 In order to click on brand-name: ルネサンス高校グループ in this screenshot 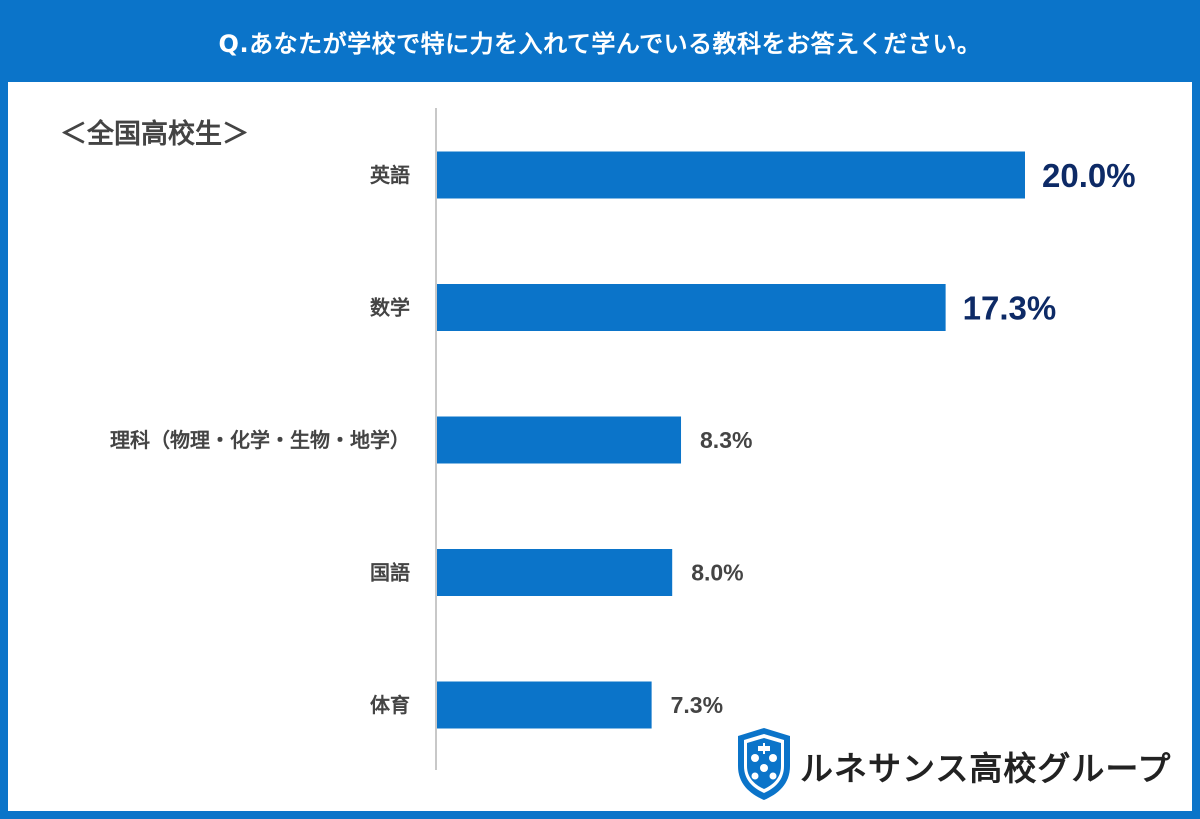, I will do `click(986, 768)`.